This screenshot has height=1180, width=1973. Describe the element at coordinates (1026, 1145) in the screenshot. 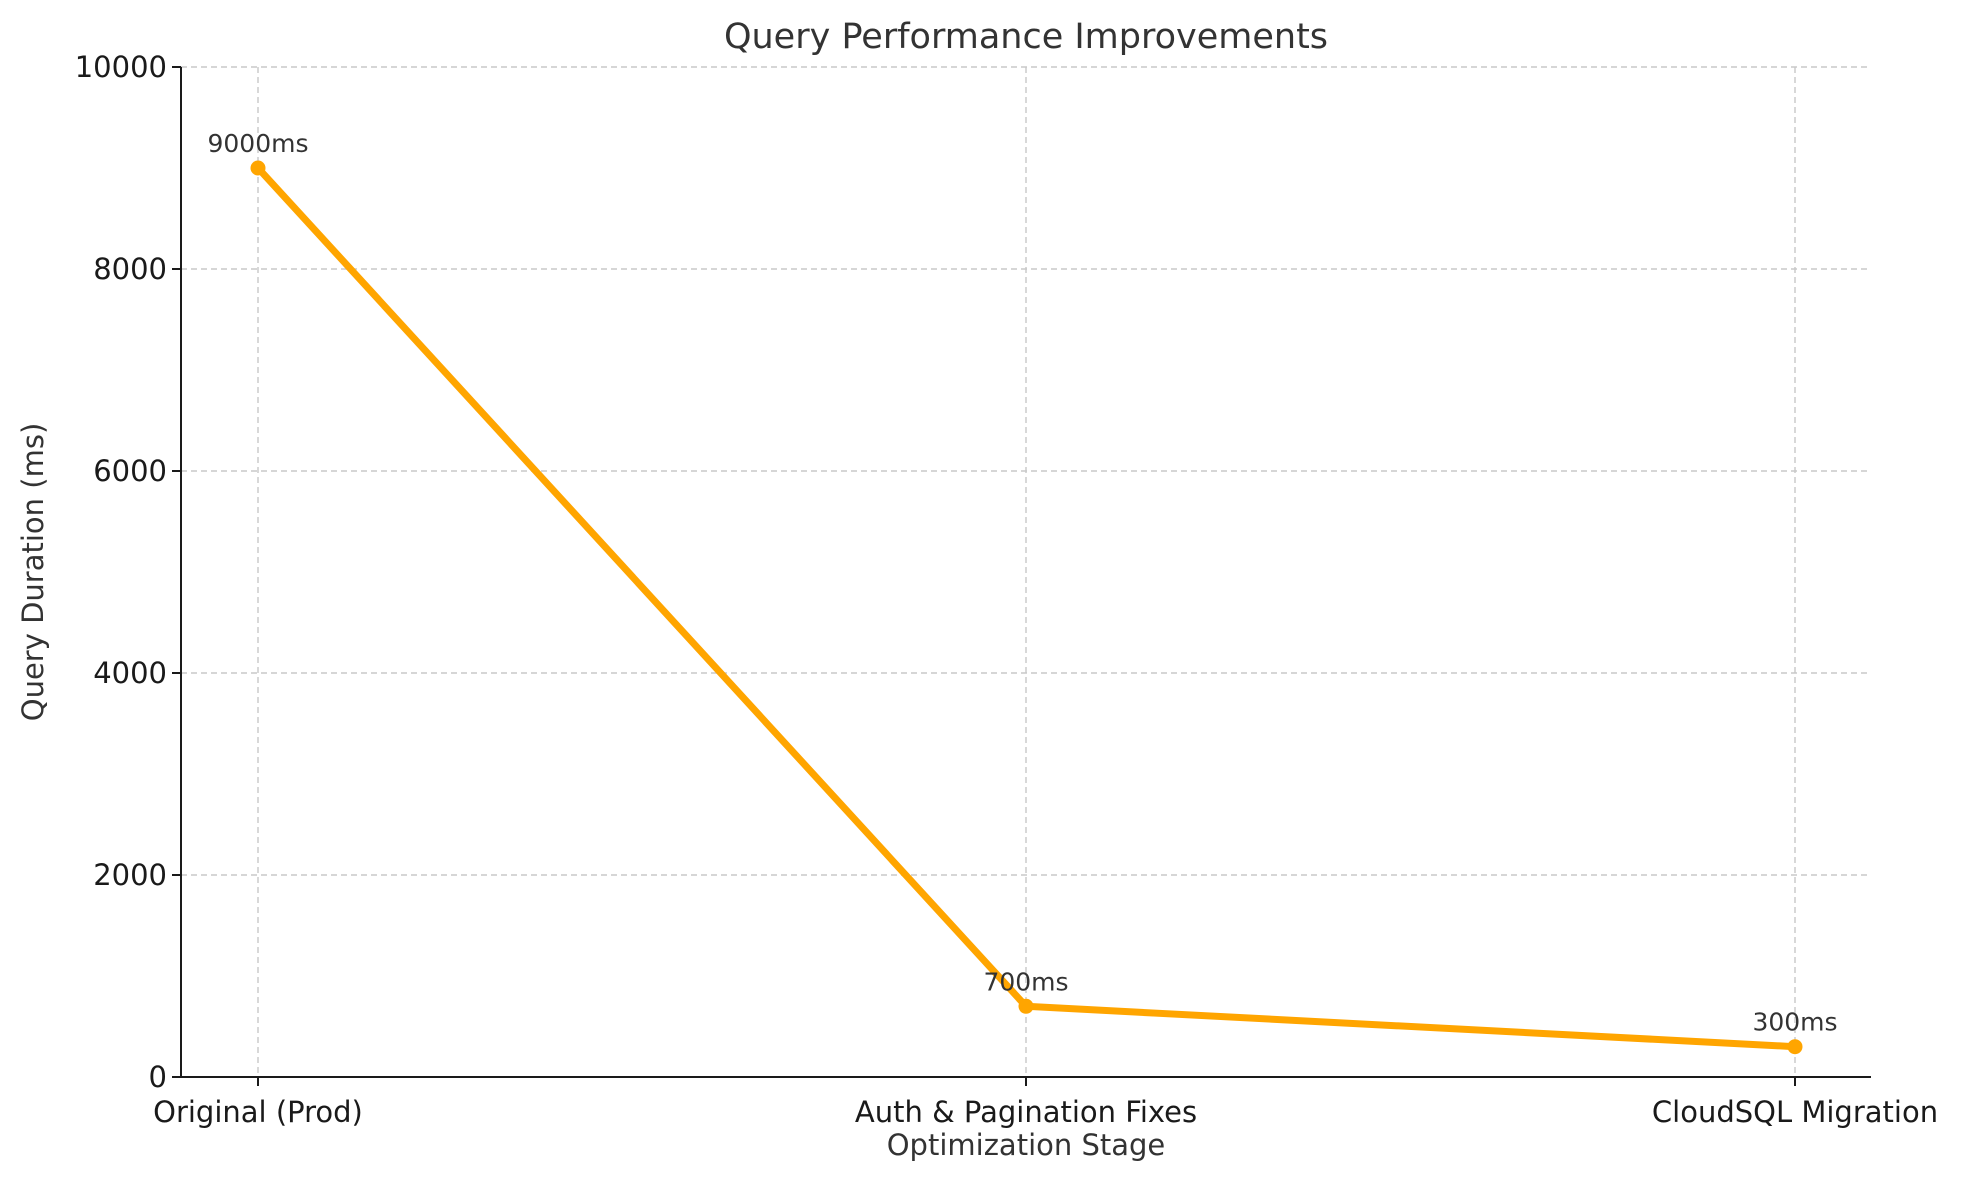

I see `x-axis-label: Optimization Stage` at that location.